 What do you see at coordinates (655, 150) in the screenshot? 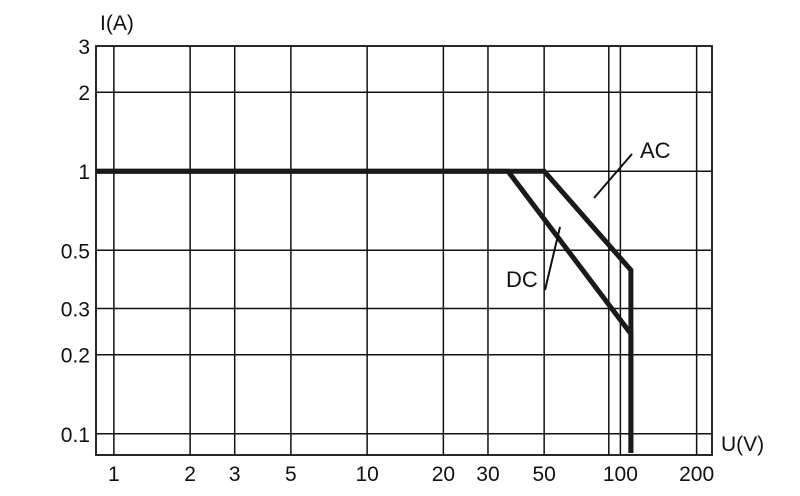
I see `ac-series-label: AC` at bounding box center [655, 150].